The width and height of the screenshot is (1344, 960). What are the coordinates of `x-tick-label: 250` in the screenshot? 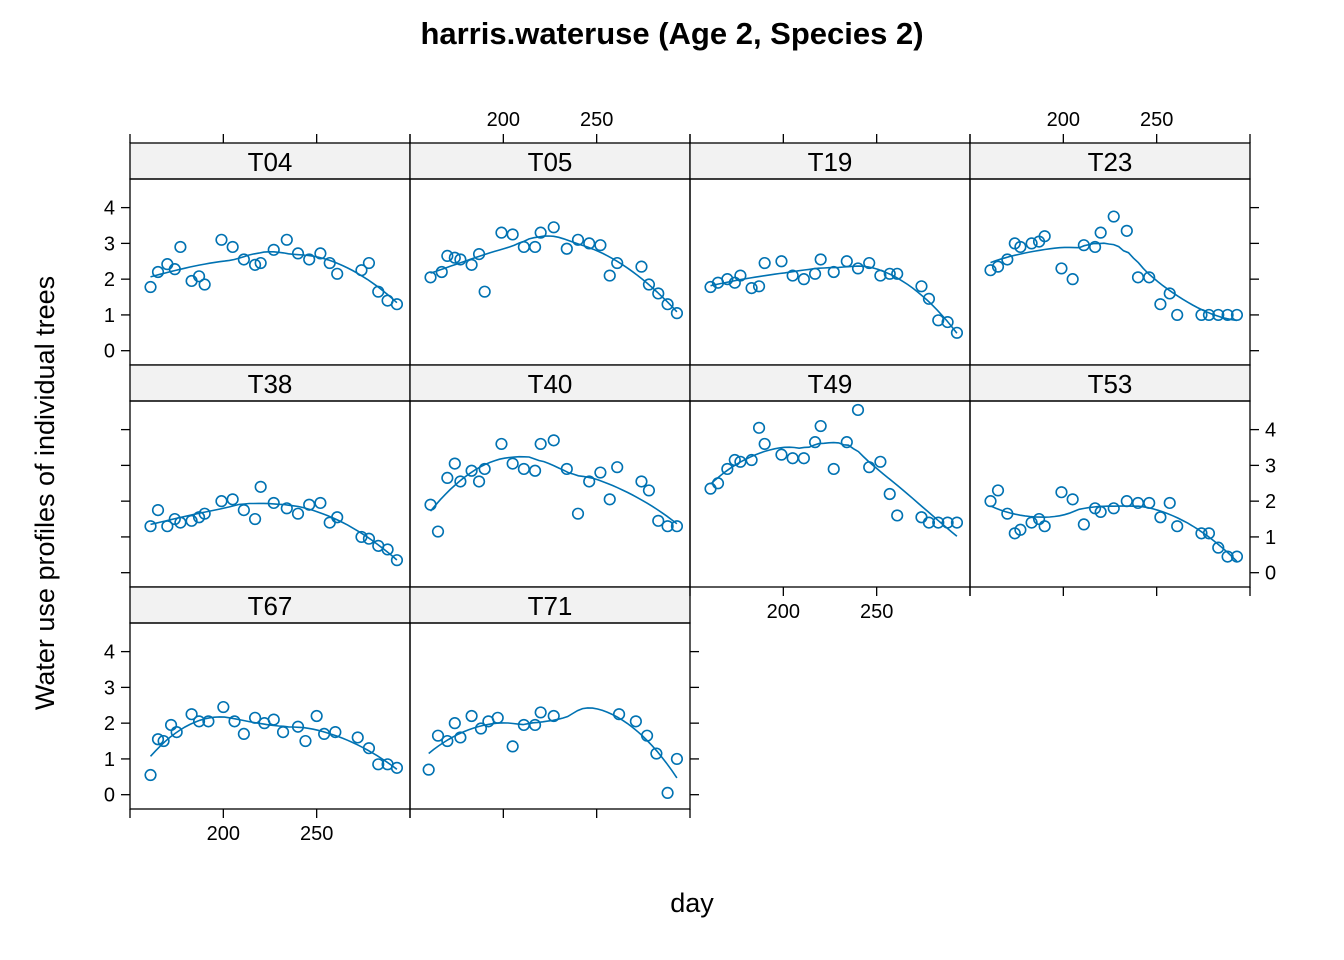 It's located at (876, 612).